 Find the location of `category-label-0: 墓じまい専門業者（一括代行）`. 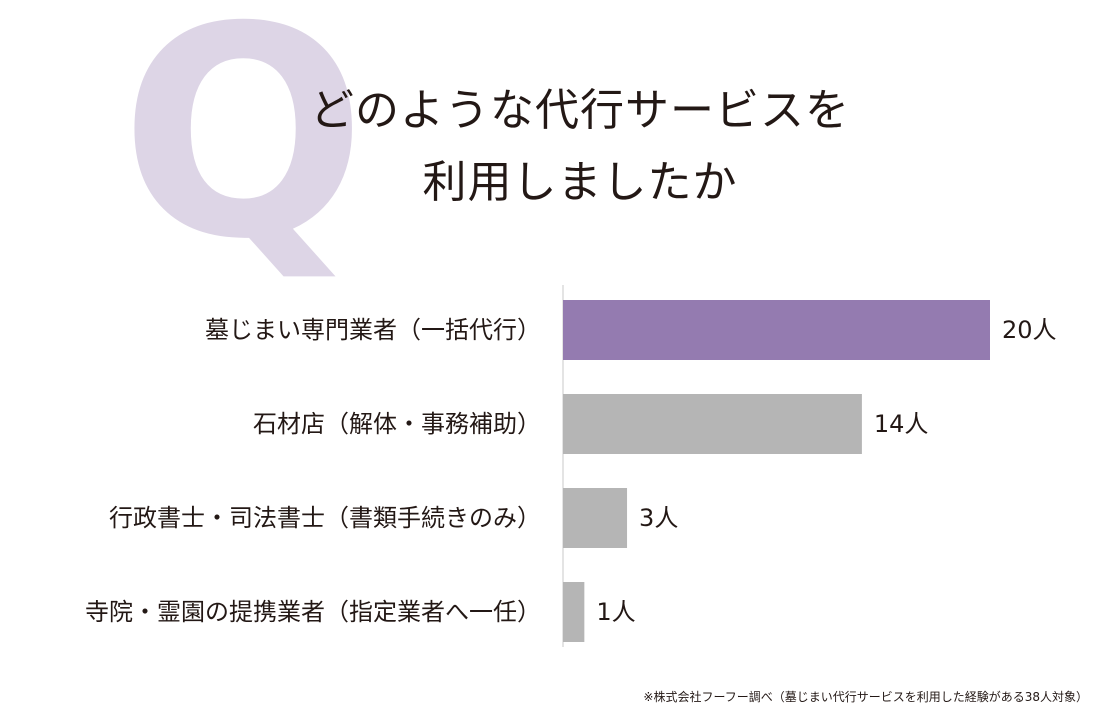

category-label-0: 墓じまい専門業者（一括代行） is located at coordinates (373, 330).